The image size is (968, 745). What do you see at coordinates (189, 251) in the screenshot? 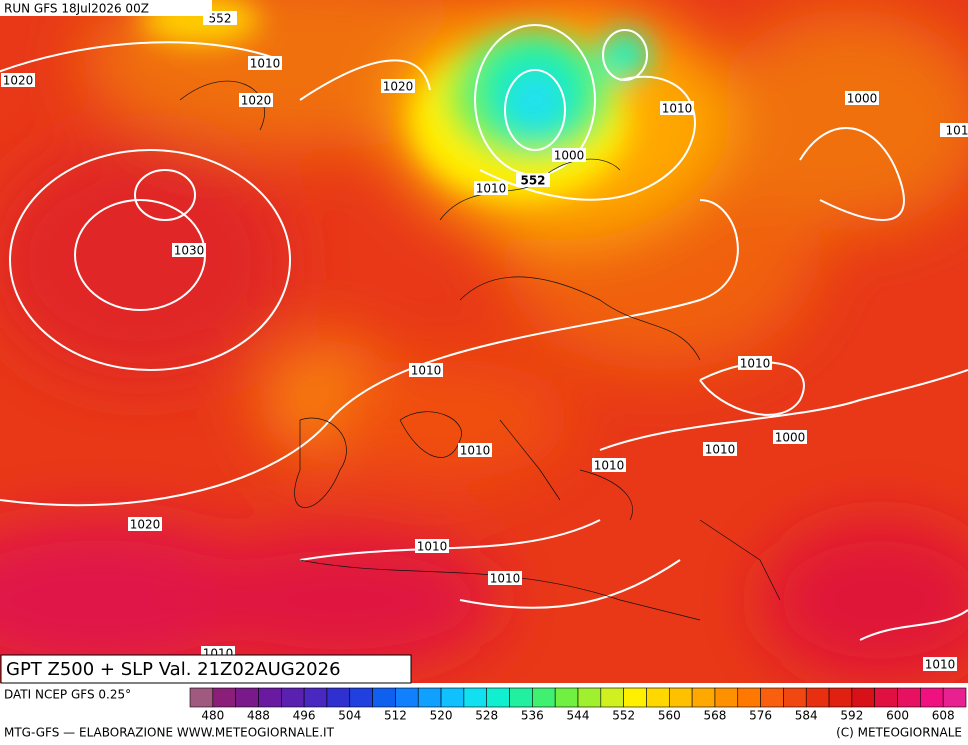
I see `contour-label: 1030` at bounding box center [189, 251].